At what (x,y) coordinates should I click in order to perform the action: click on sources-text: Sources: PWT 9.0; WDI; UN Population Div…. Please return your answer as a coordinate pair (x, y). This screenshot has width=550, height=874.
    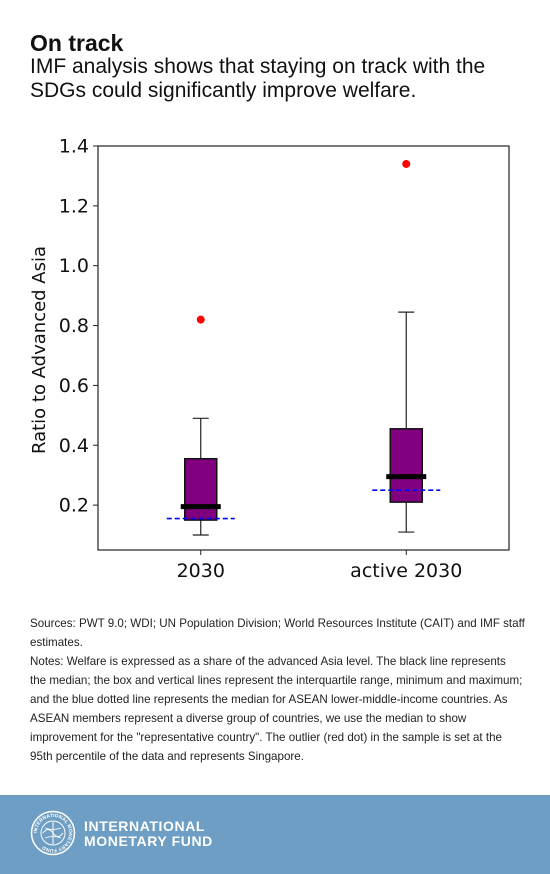
    Looking at the image, I should click on (277, 633).